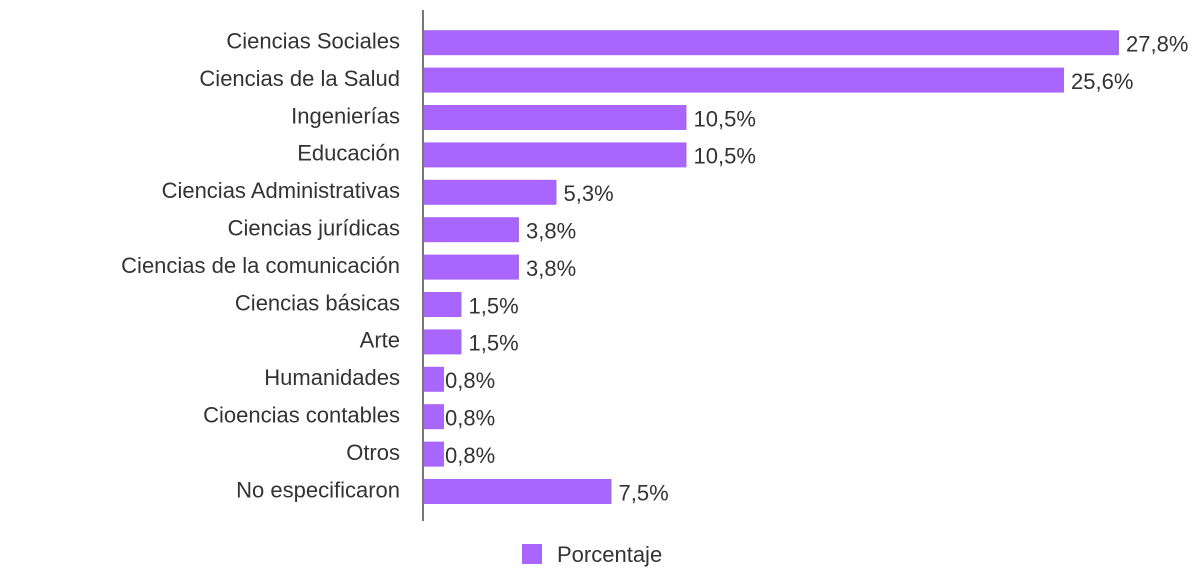  I want to click on category-label: Ingenierías, so click(345, 115).